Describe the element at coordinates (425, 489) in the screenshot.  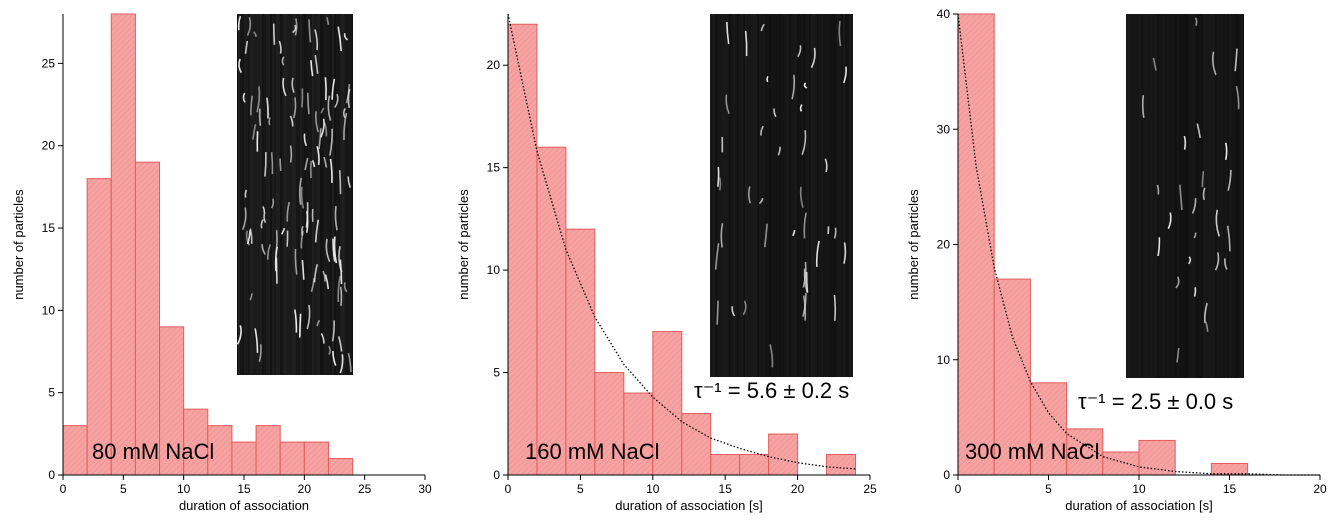
I see `x-tick-label: 30` at that location.